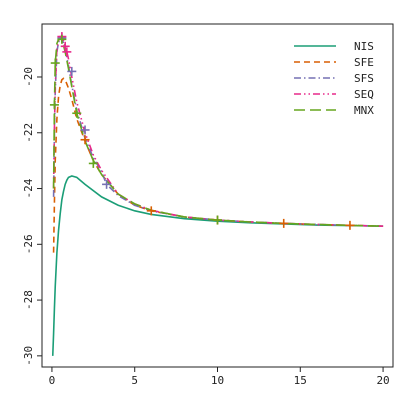  I want to click on y-axis: -30 -28 -26 -24 -22 -20, so click(32, 216).